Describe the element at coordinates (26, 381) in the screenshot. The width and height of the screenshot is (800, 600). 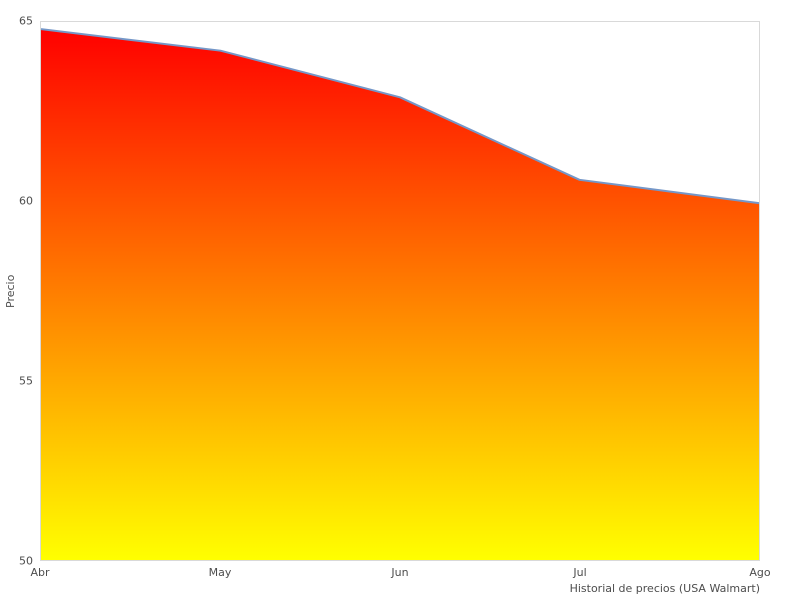
I see `y-tick-label: 55` at that location.